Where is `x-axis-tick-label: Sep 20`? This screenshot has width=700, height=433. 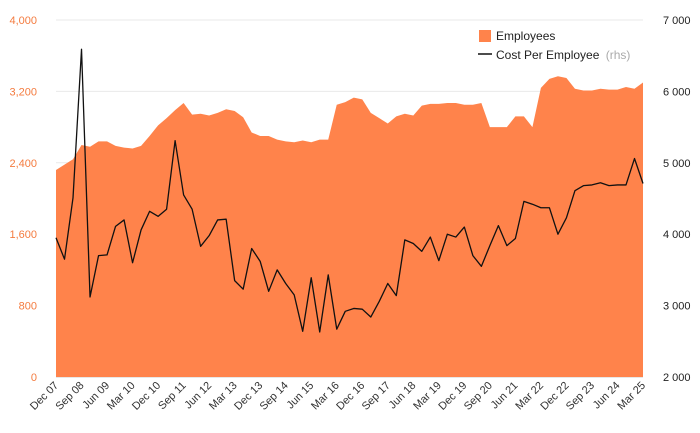
x-axis-tick-label: Sep 20 is located at coordinates (478, 396).